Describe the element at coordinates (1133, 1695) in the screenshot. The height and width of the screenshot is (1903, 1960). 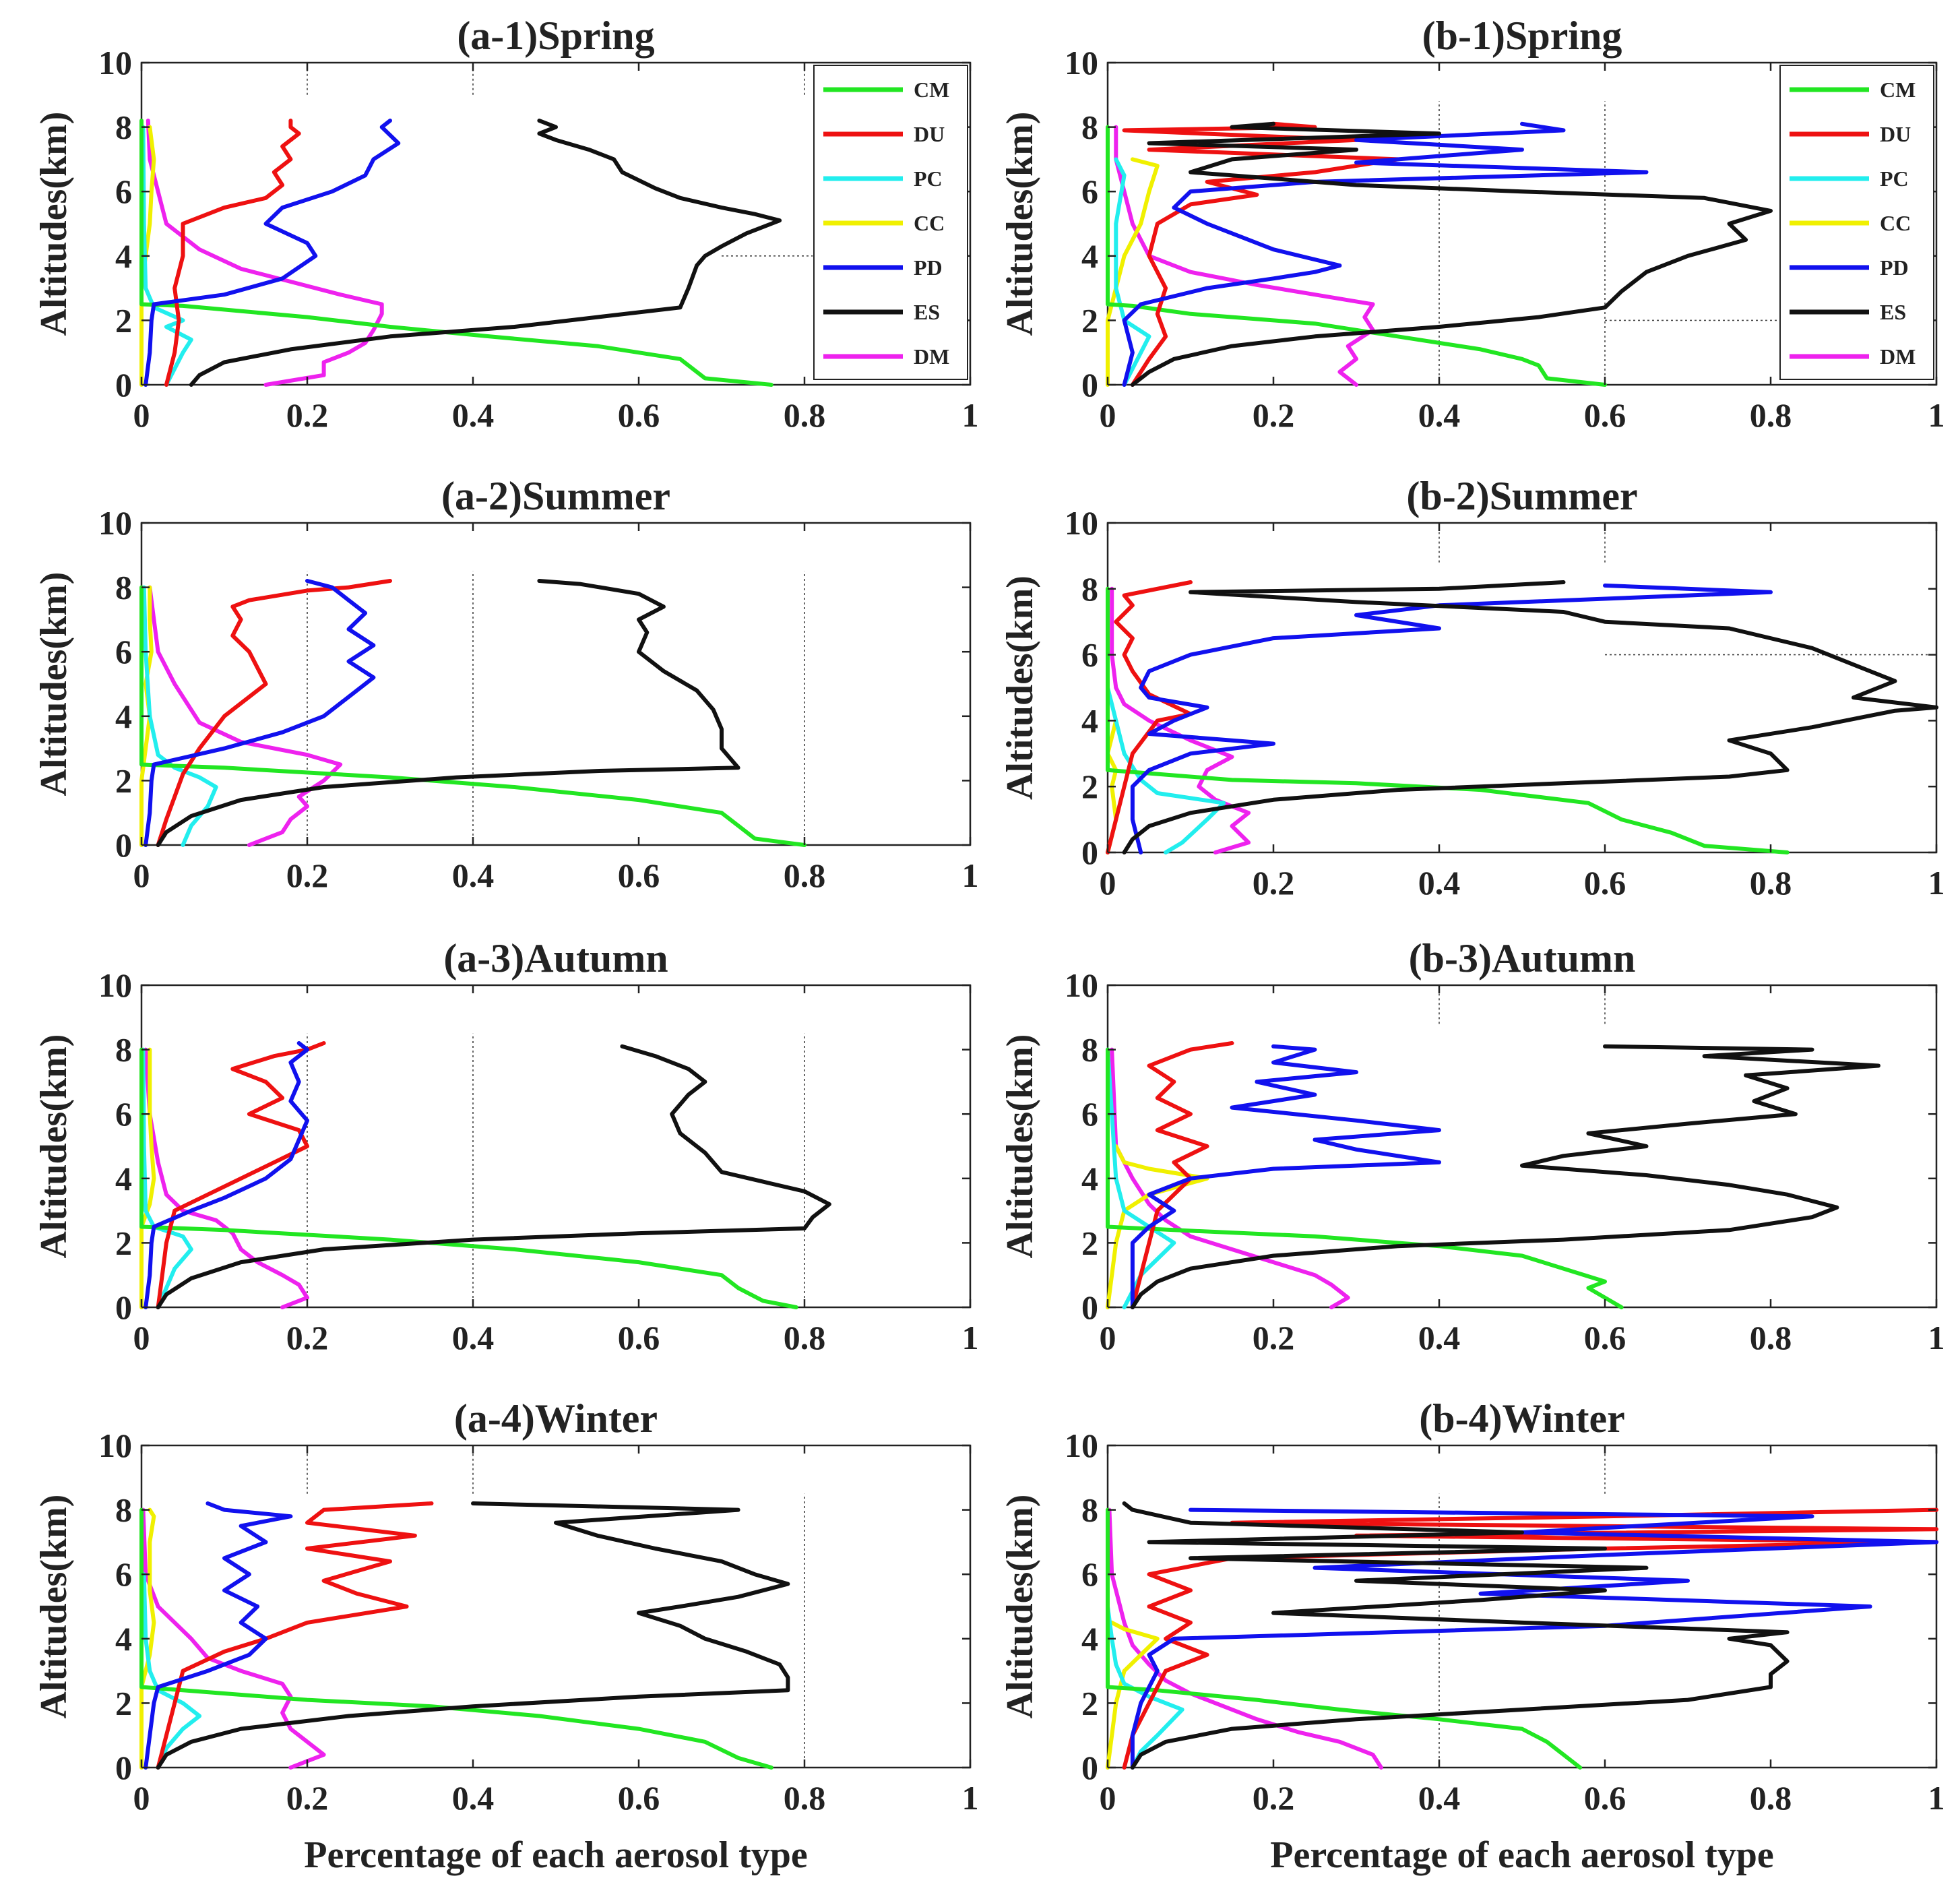
I see `series-line-cc` at that location.